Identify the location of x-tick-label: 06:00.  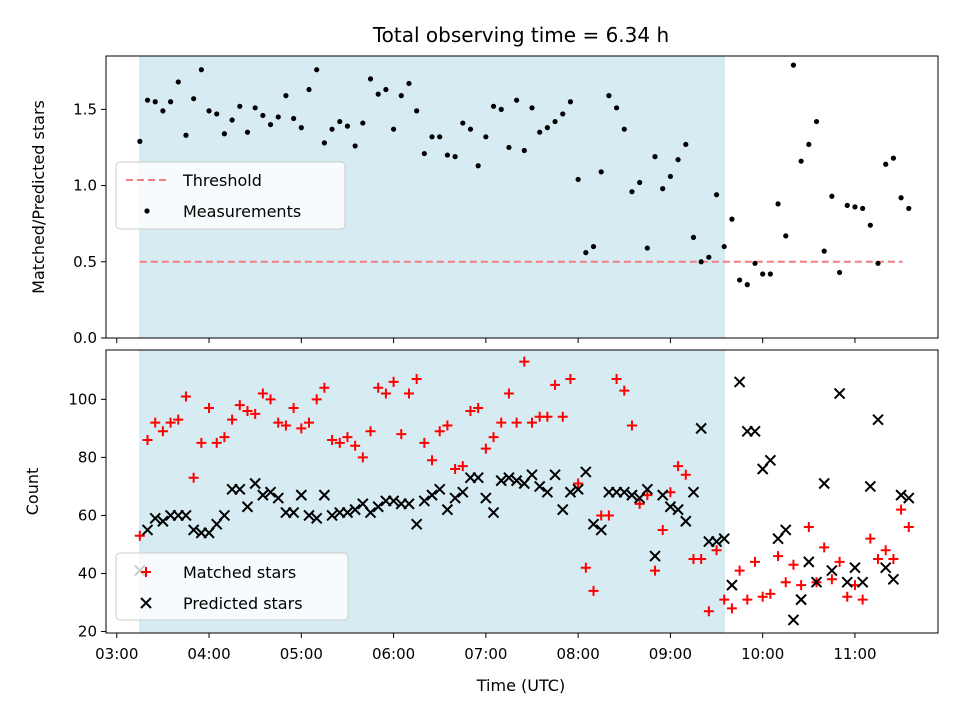
(393, 654).